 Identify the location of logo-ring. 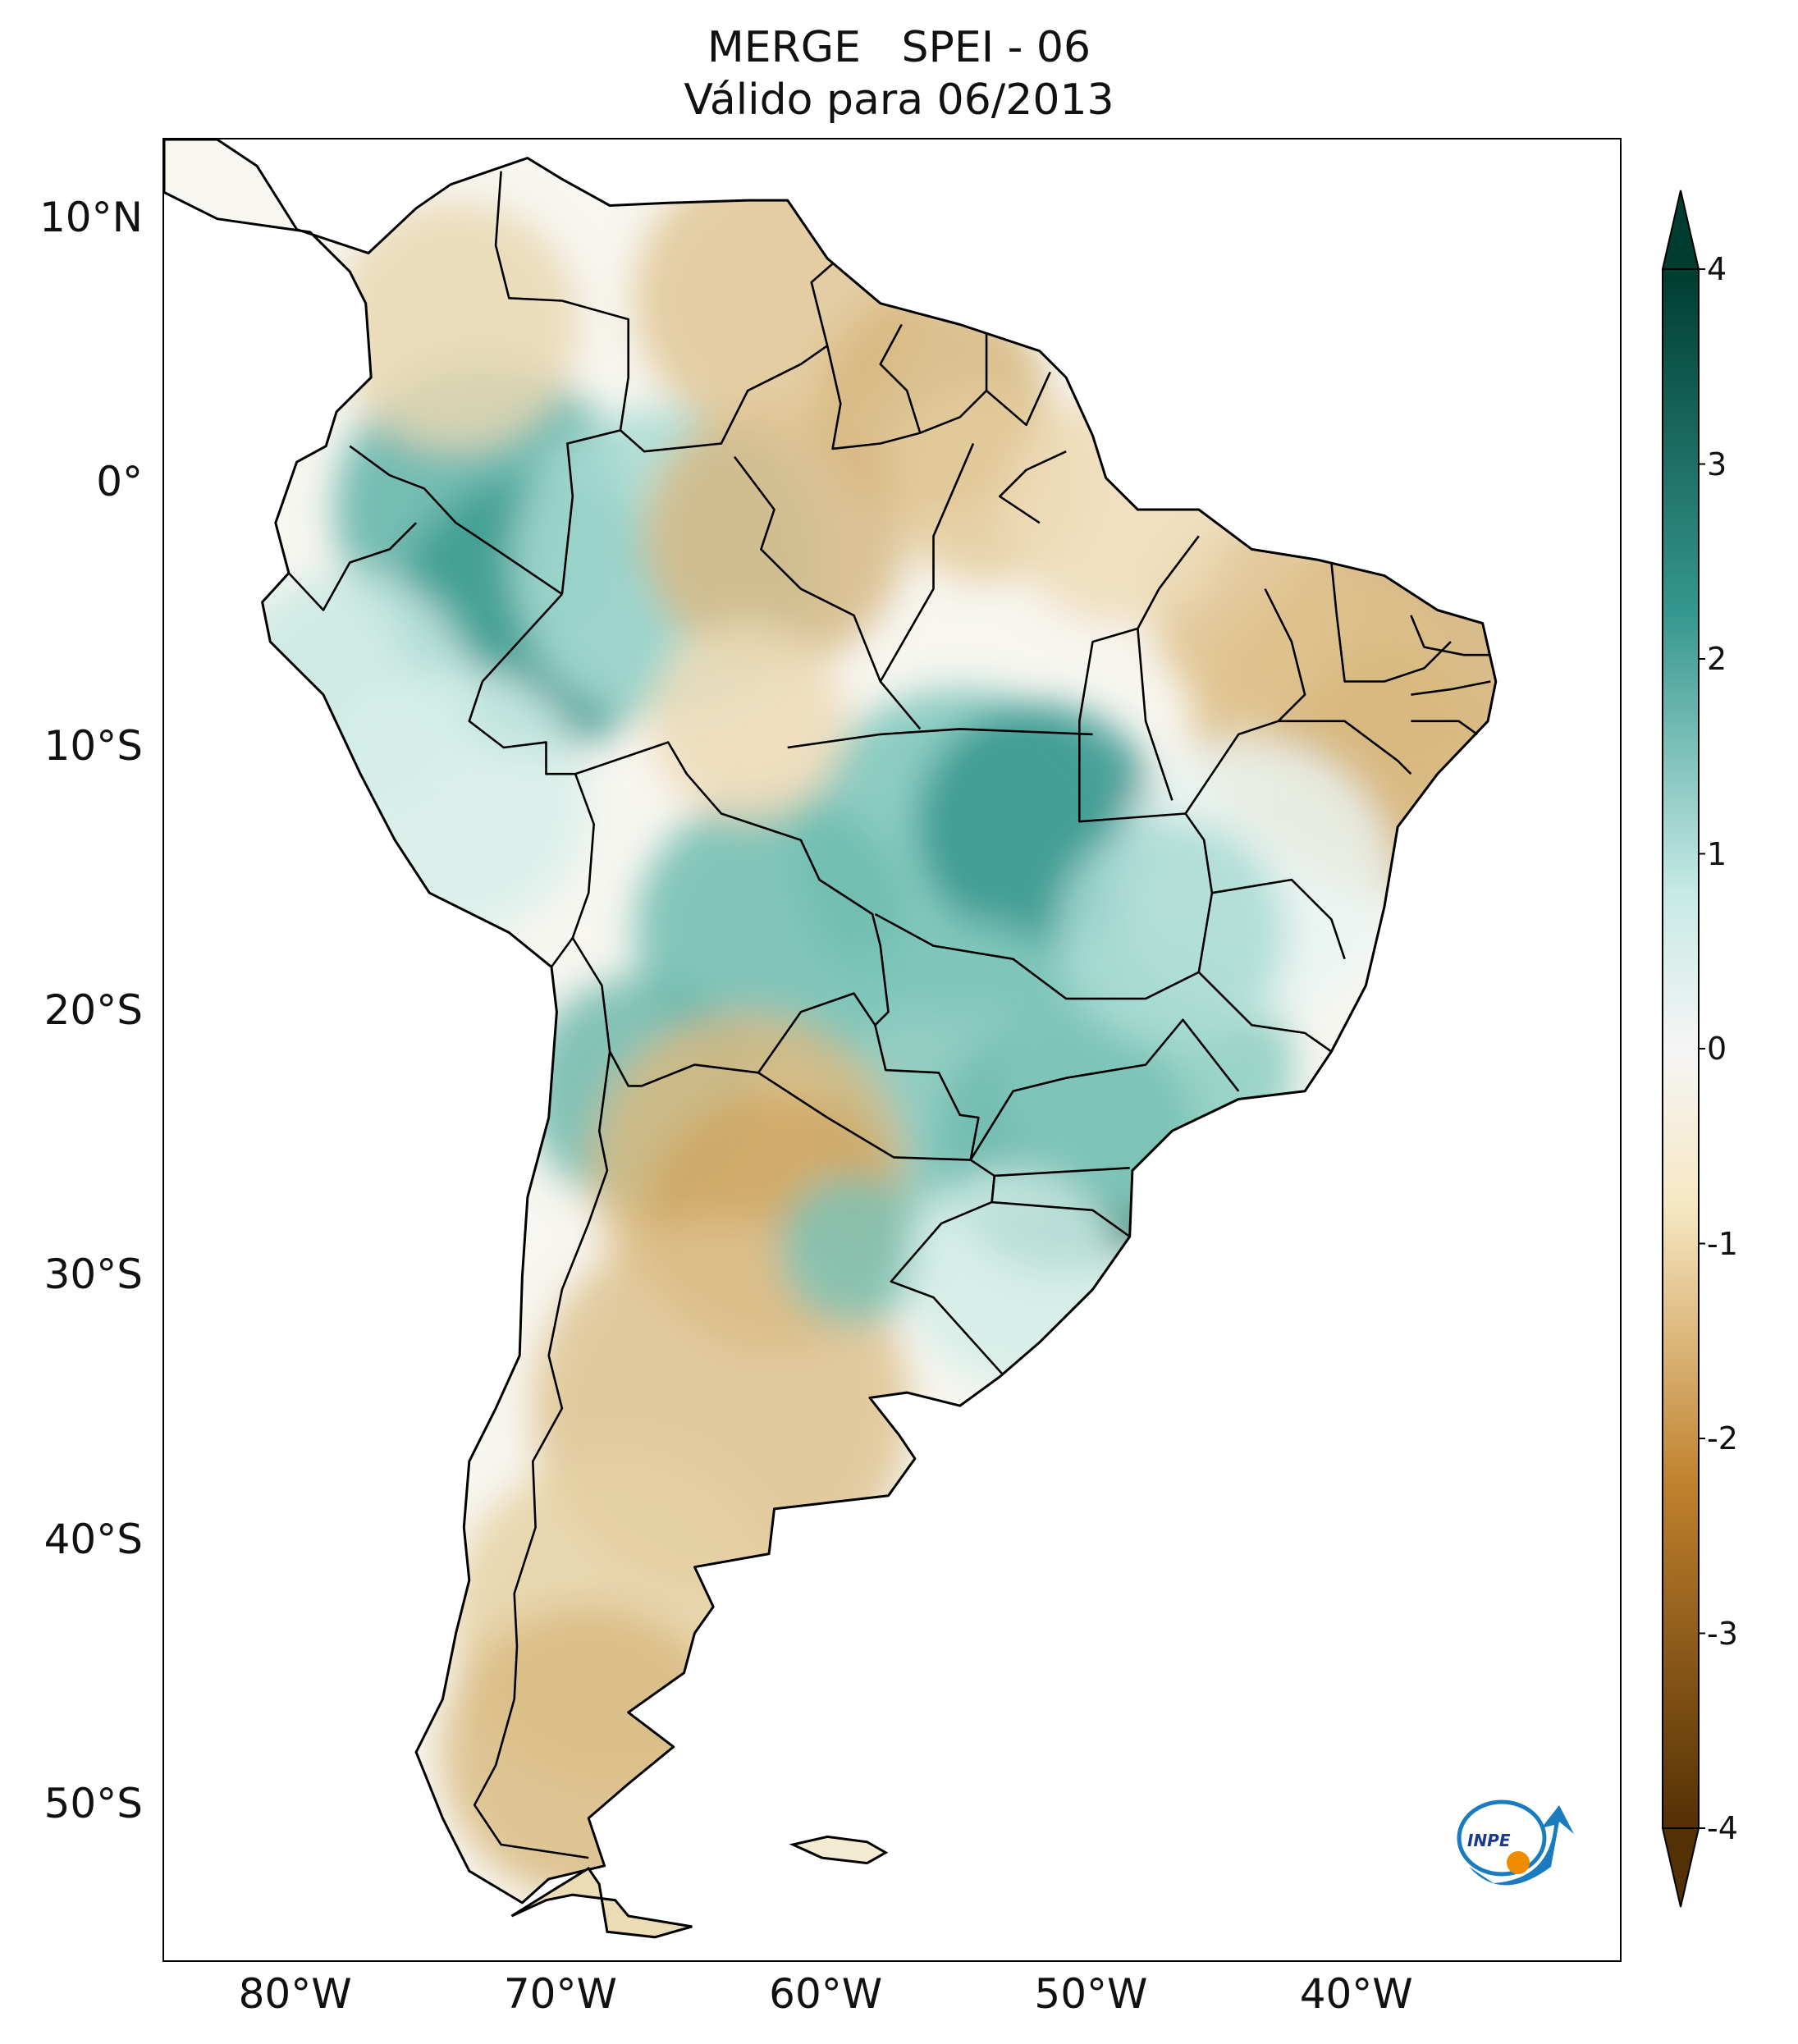
(1502, 1838).